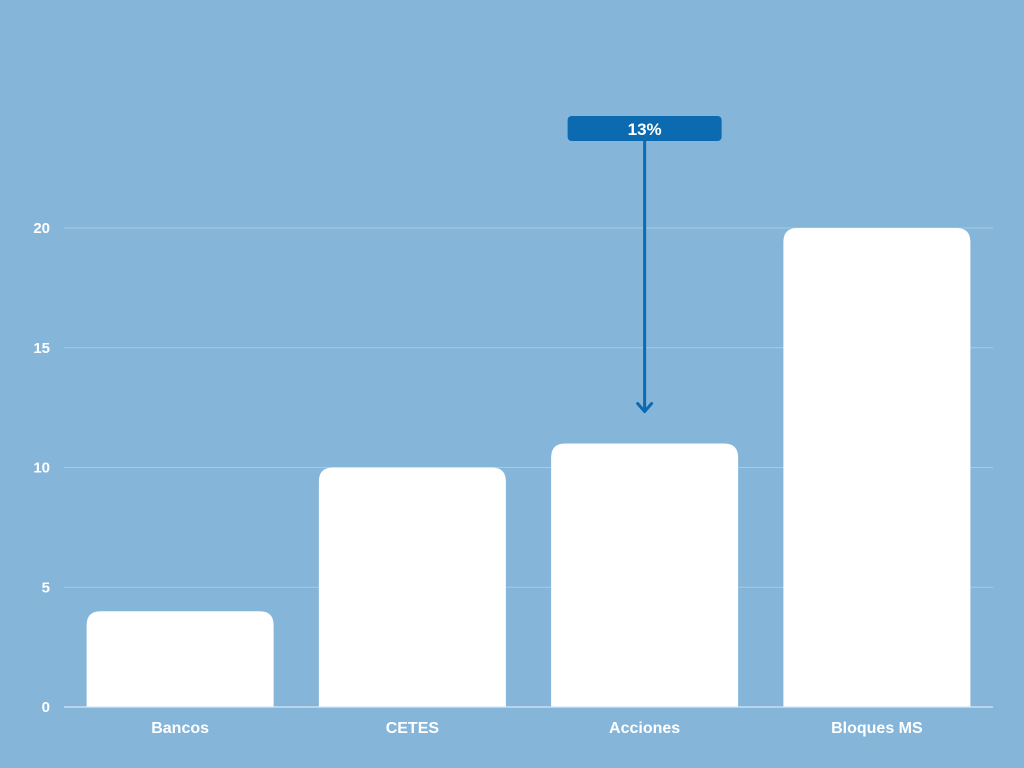 Image resolution: width=1024 pixels, height=768 pixels. What do you see at coordinates (644, 265) in the screenshot?
I see `annotations: 13%` at bounding box center [644, 265].